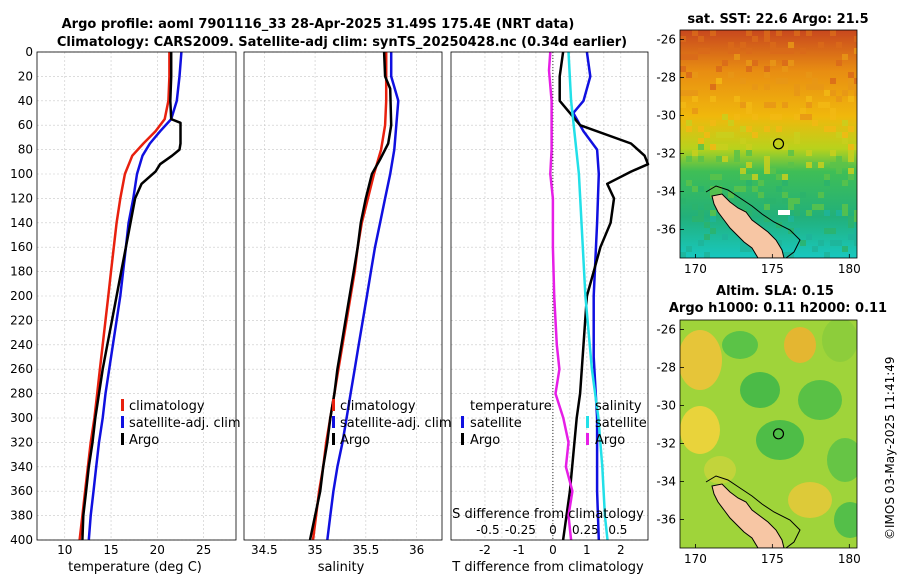 The width and height of the screenshot is (900, 580). Describe the element at coordinates (350, 296) in the screenshot. I see `salinity-series-argo` at that location.